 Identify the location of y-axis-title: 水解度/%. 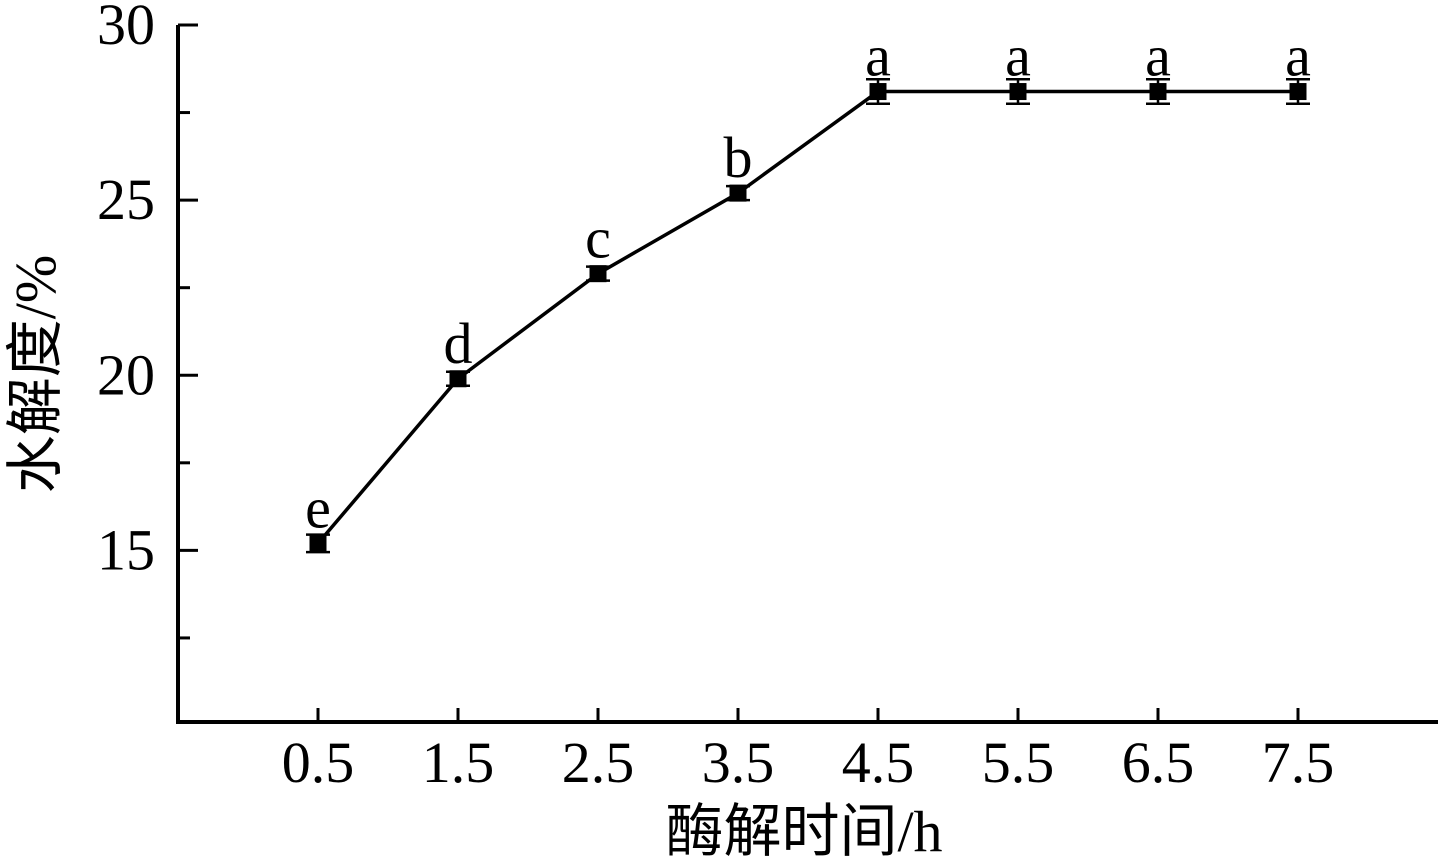
(35, 374).